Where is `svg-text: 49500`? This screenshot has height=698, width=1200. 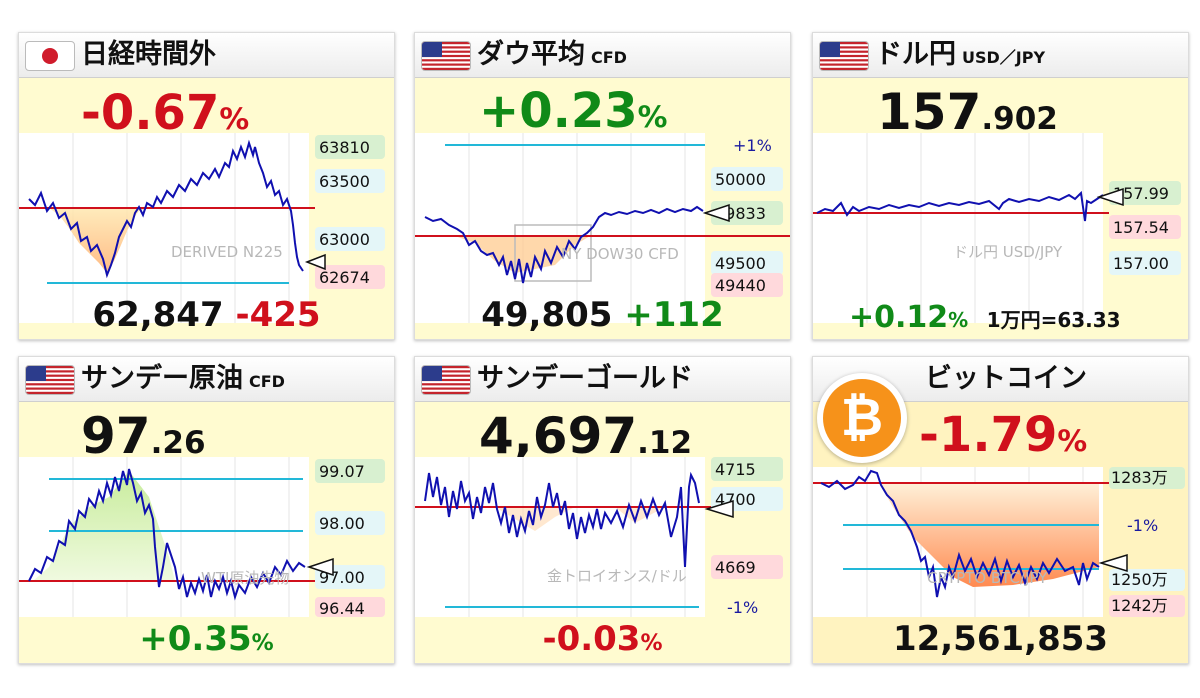 svg-text: 49500 is located at coordinates (740, 263).